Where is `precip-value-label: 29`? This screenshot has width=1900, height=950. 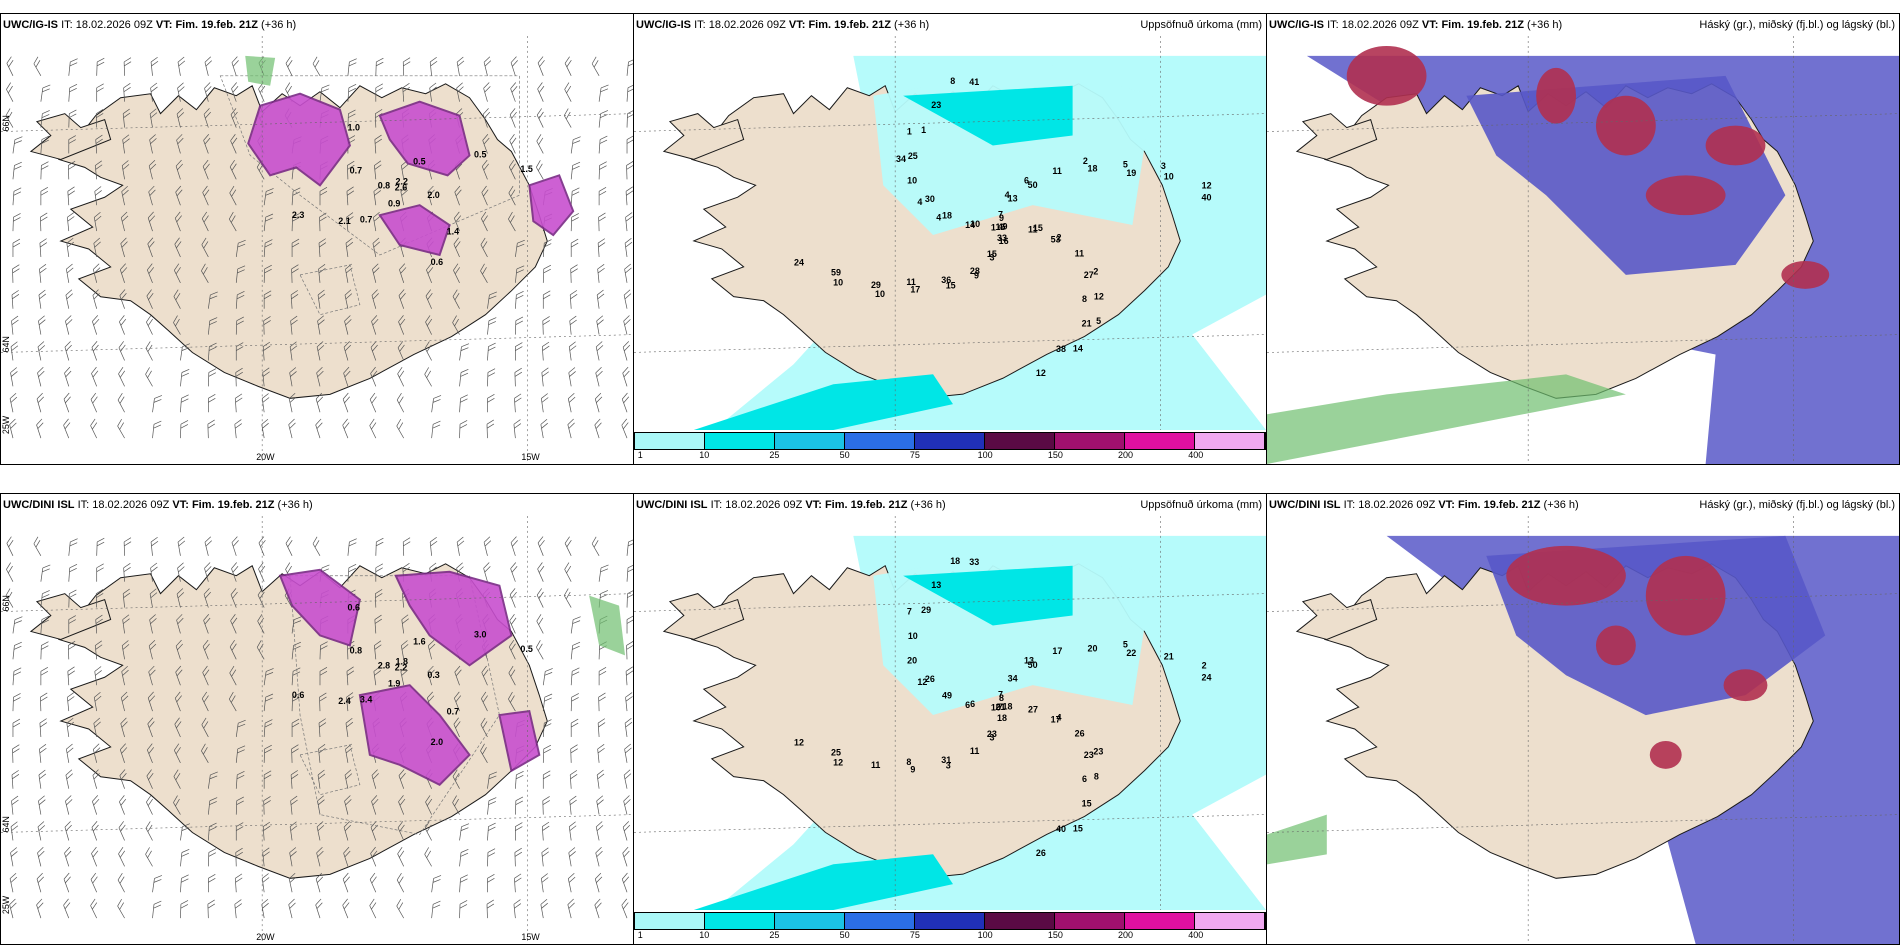 precip-value-label: 29 is located at coordinates (926, 610).